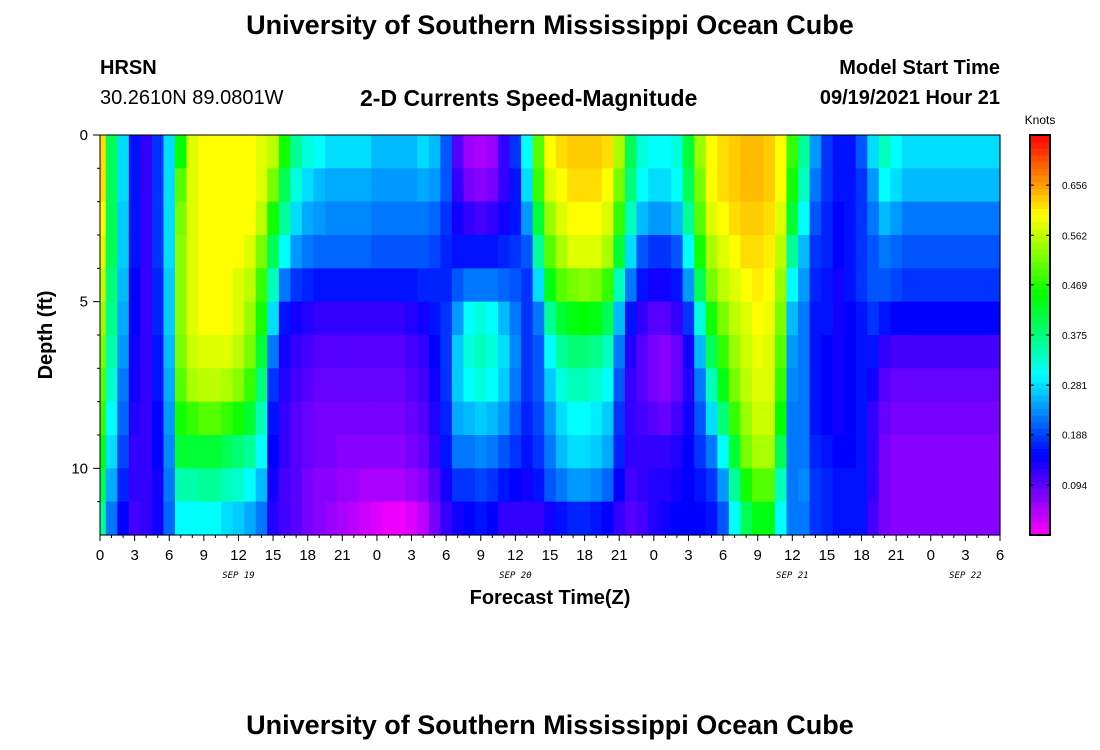  What do you see at coordinates (79, 468) in the screenshot?
I see `y-tick-label: 10` at bounding box center [79, 468].